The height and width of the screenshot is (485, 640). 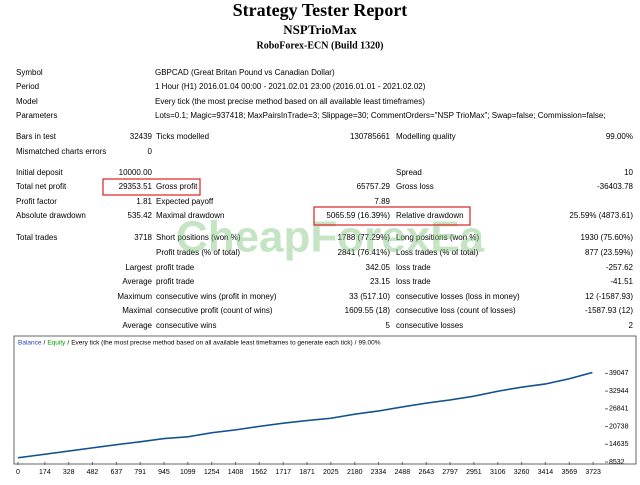 What do you see at coordinates (320, 29) in the screenshot?
I see `expert-name: NSPTrioMax` at bounding box center [320, 29].